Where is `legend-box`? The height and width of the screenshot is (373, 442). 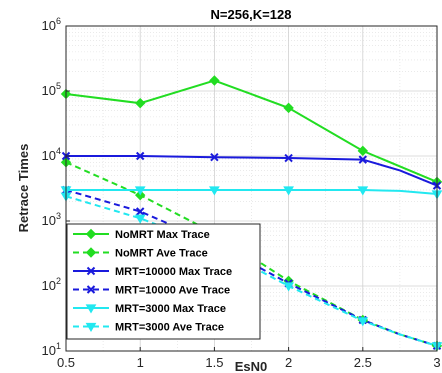 legend-box is located at coordinates (163, 281).